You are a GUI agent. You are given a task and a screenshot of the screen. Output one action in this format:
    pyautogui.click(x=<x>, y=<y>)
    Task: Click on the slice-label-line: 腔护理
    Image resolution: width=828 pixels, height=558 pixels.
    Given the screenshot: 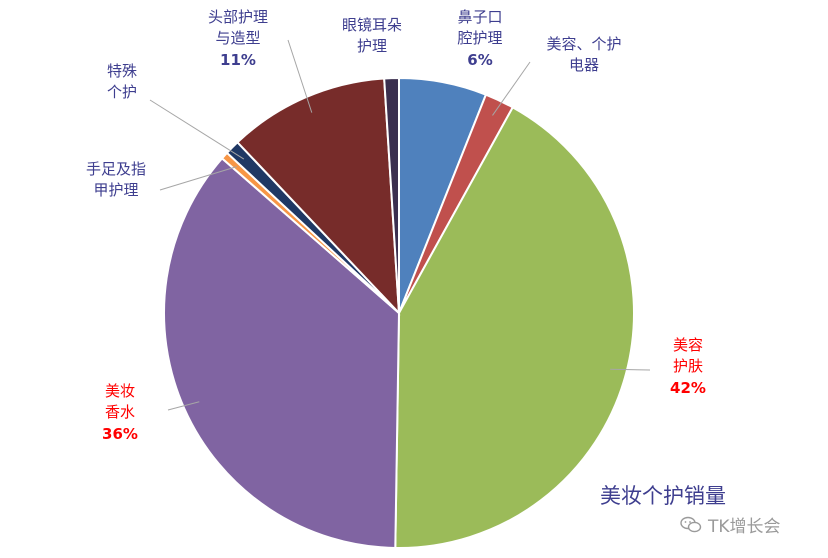 What is the action you would take?
    pyautogui.click(x=479, y=38)
    